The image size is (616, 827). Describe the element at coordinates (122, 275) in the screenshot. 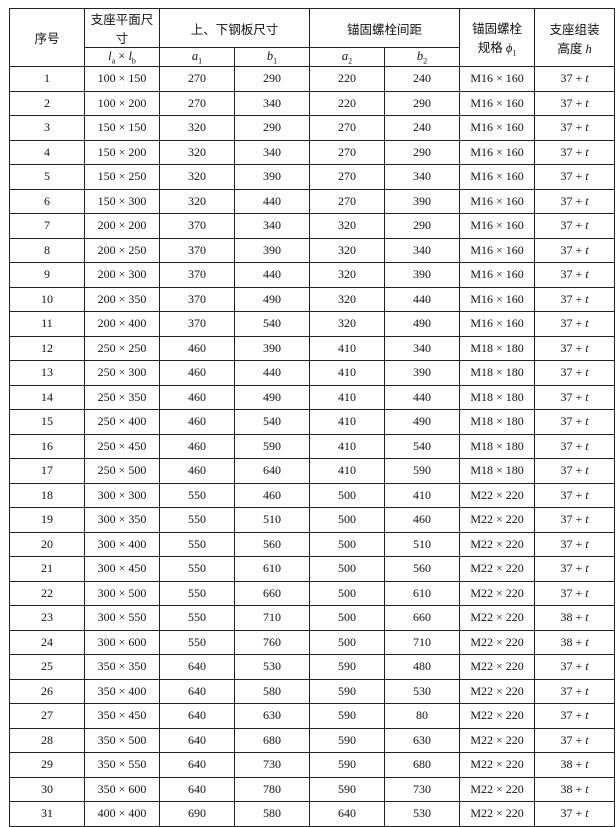

I see `cell-size: 200 × 300` at that location.